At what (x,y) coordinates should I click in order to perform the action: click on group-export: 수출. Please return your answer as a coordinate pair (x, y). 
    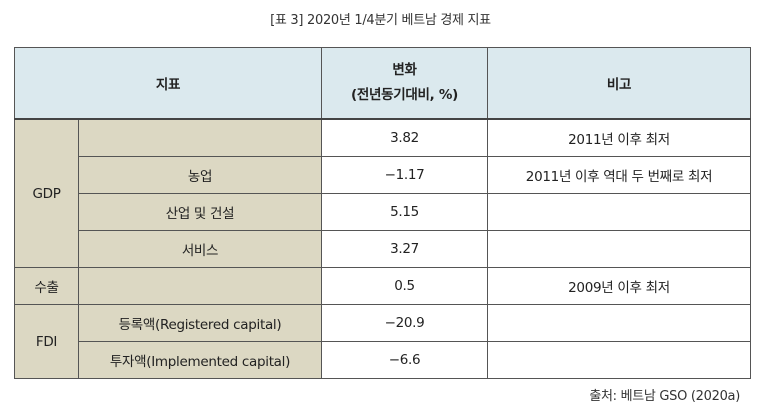
    Looking at the image, I should click on (46, 286).